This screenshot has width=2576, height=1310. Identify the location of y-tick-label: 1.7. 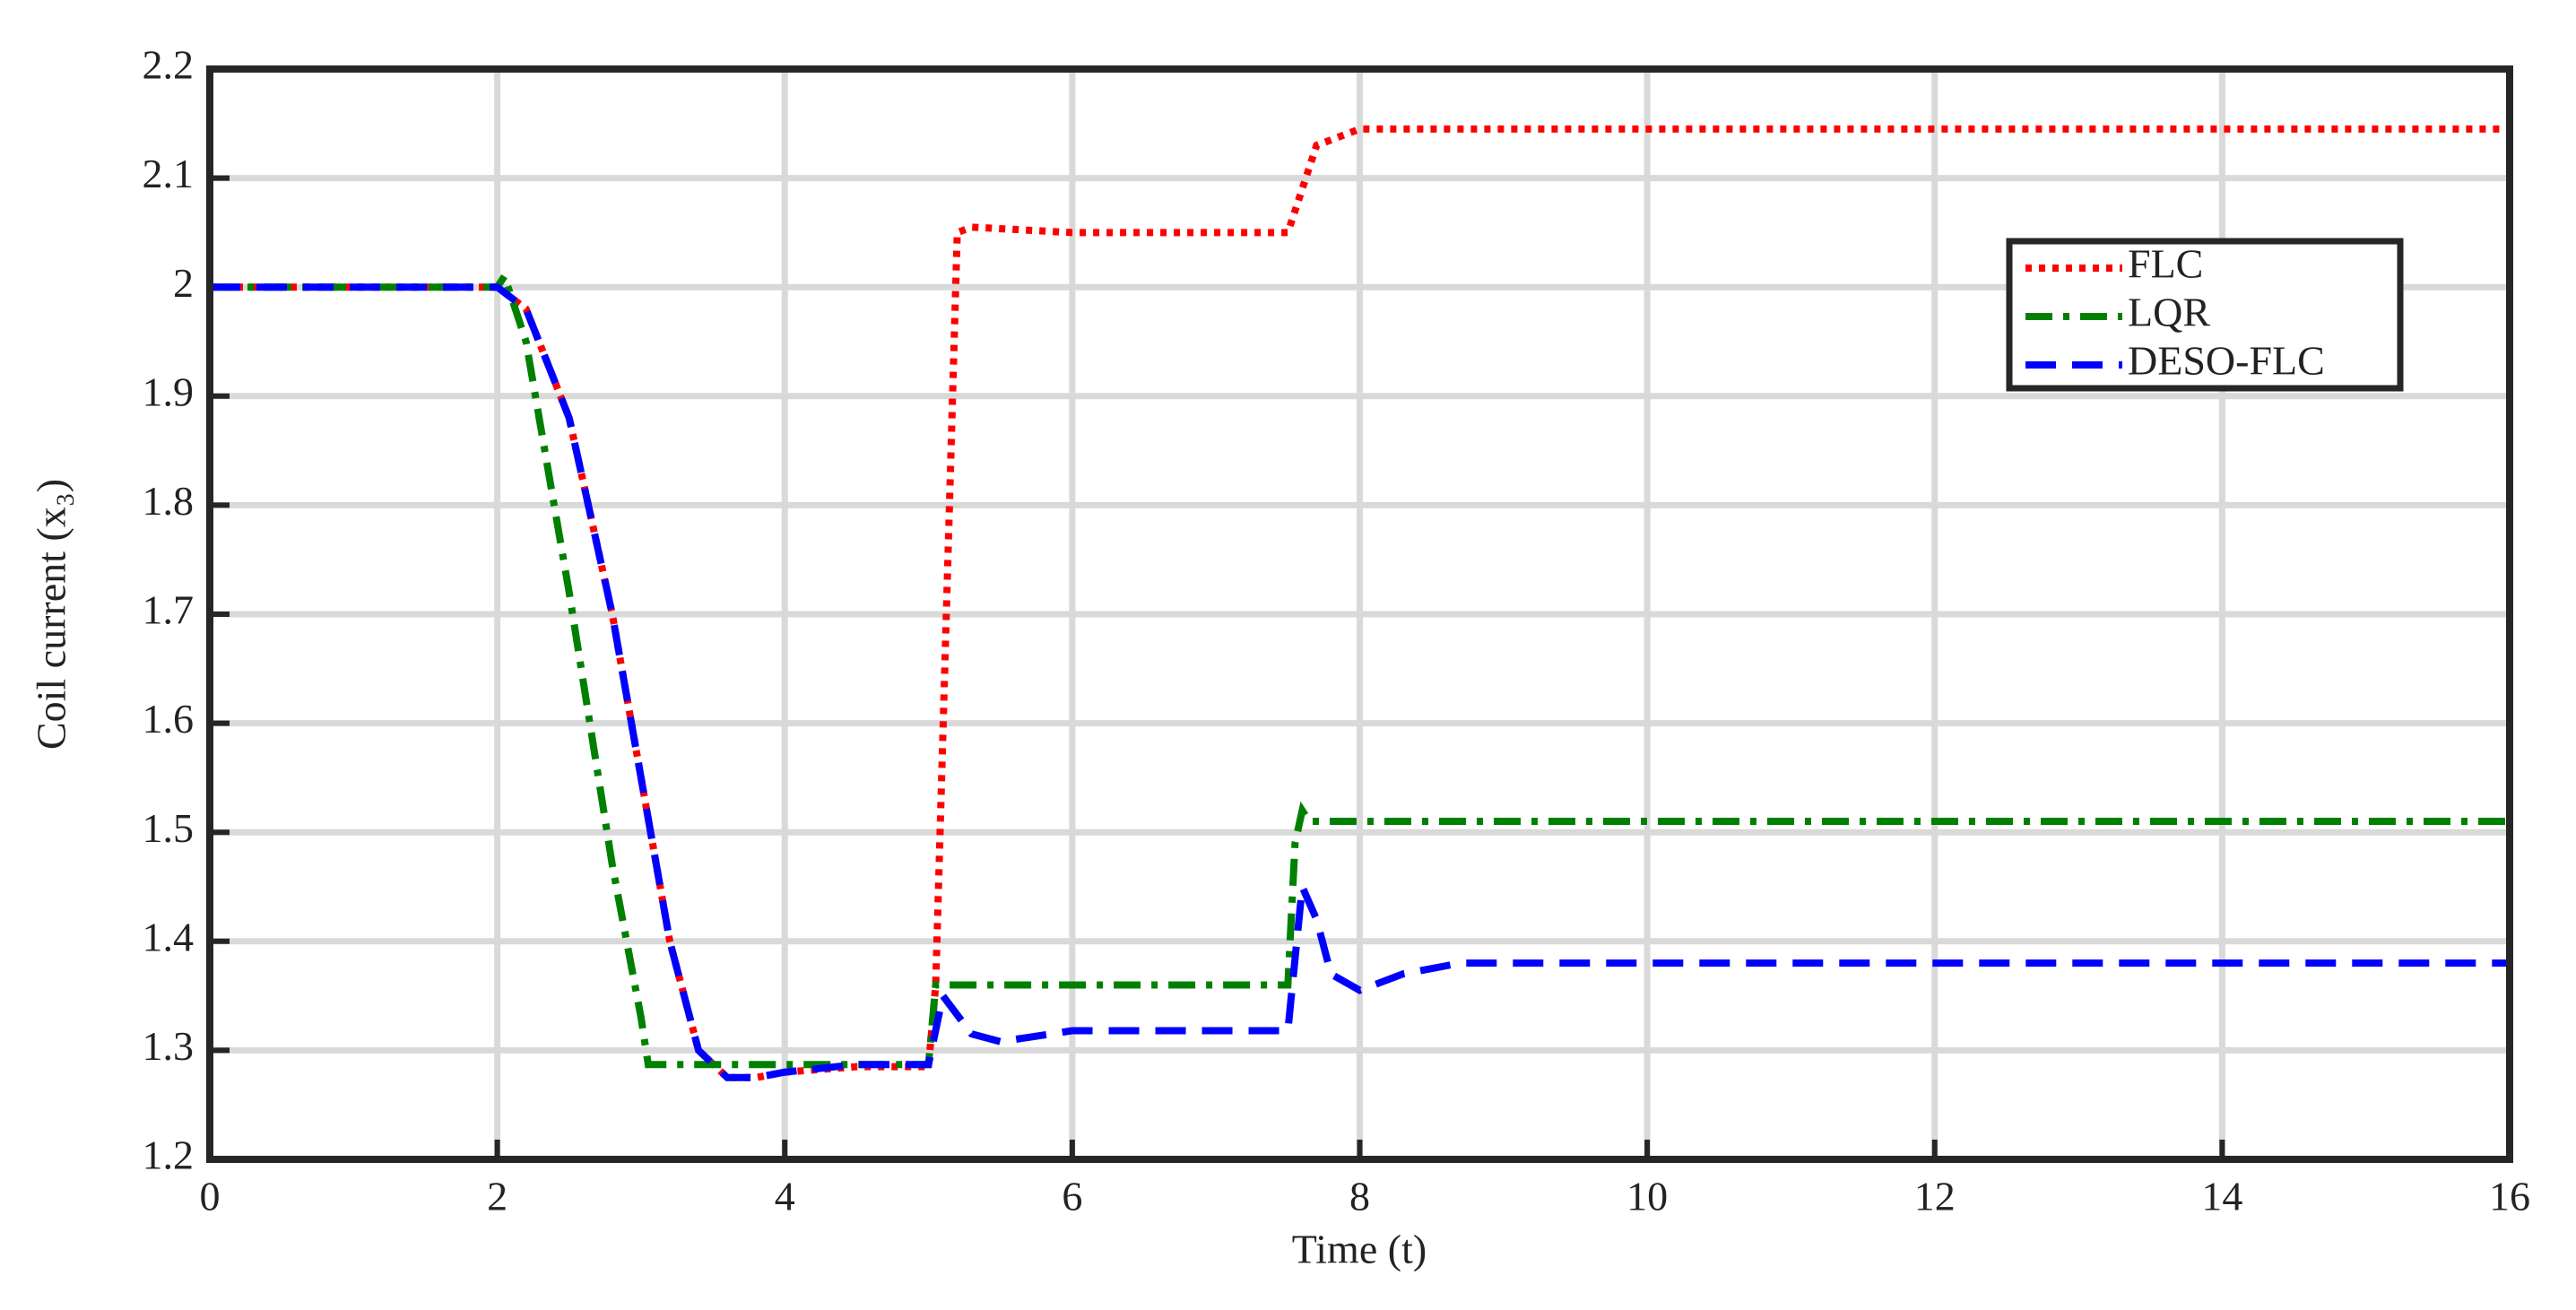
(169, 610).